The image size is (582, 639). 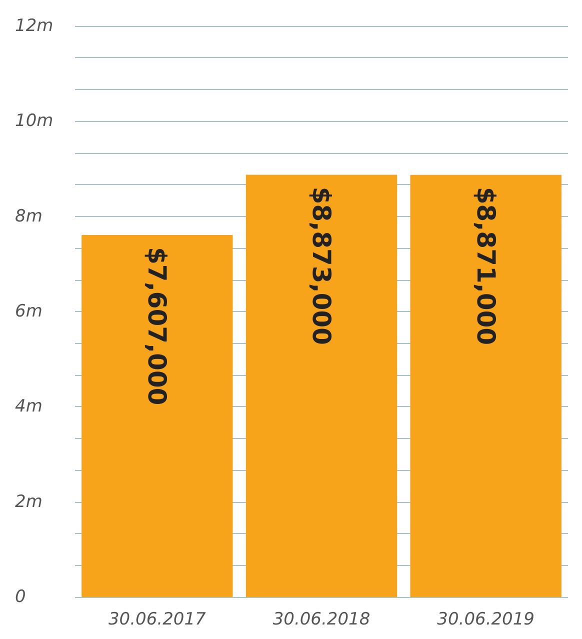 I want to click on y-tick-label: 2m, so click(x=28, y=502).